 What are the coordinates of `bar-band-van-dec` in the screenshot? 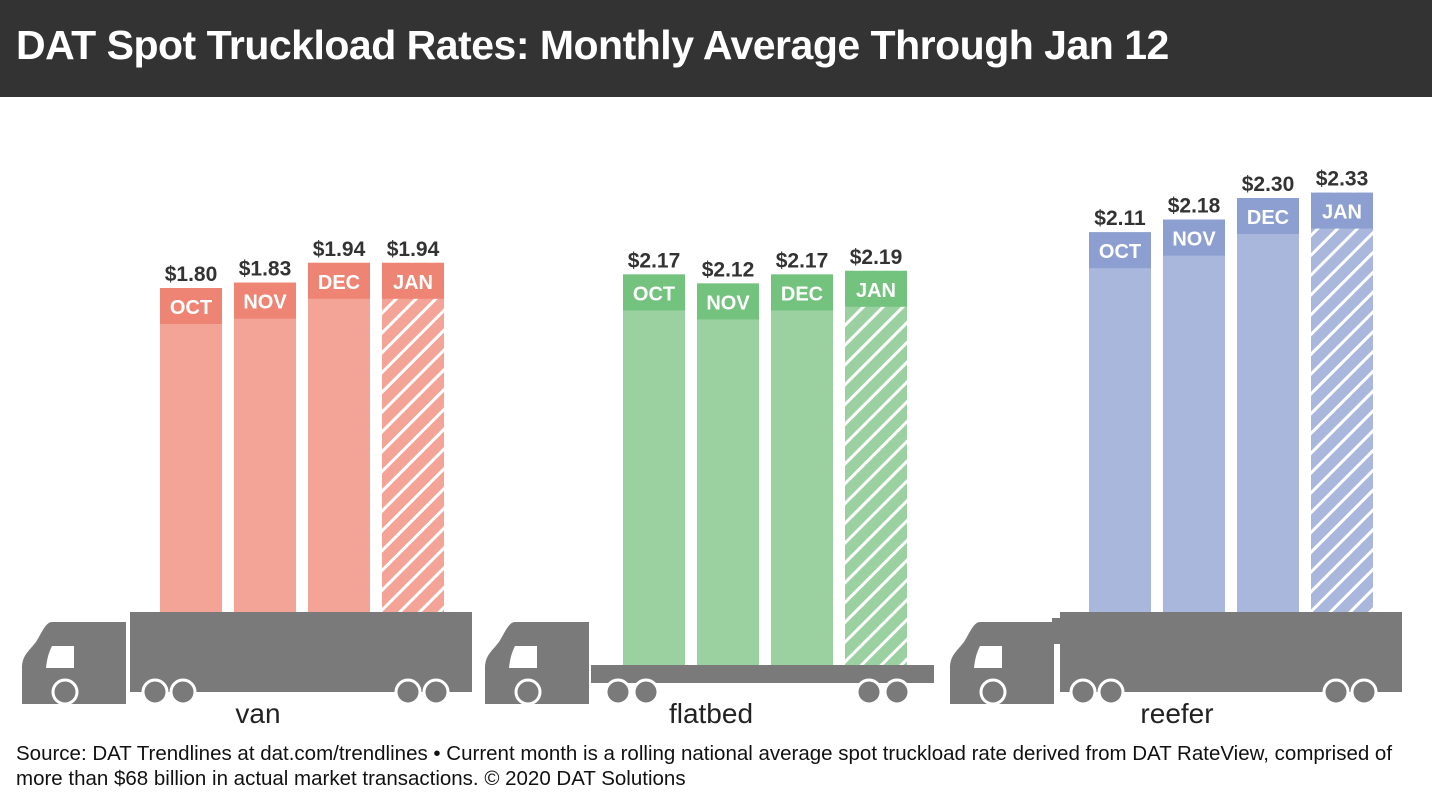 It's located at (339, 280).